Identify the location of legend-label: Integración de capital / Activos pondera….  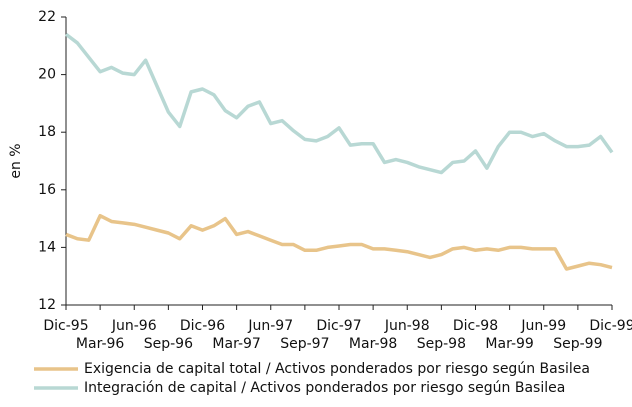
(324, 388).